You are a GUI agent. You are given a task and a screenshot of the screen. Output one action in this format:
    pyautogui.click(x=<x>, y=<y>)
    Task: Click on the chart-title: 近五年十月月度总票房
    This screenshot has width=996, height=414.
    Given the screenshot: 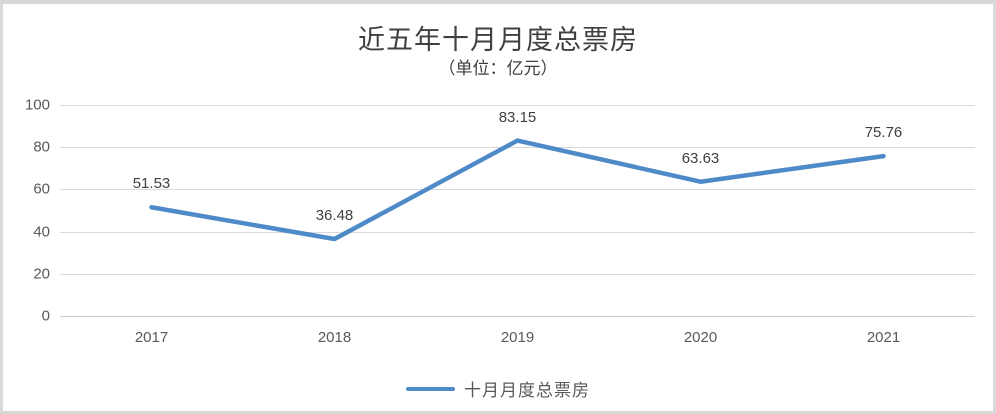 What is the action you would take?
    pyautogui.click(x=498, y=40)
    